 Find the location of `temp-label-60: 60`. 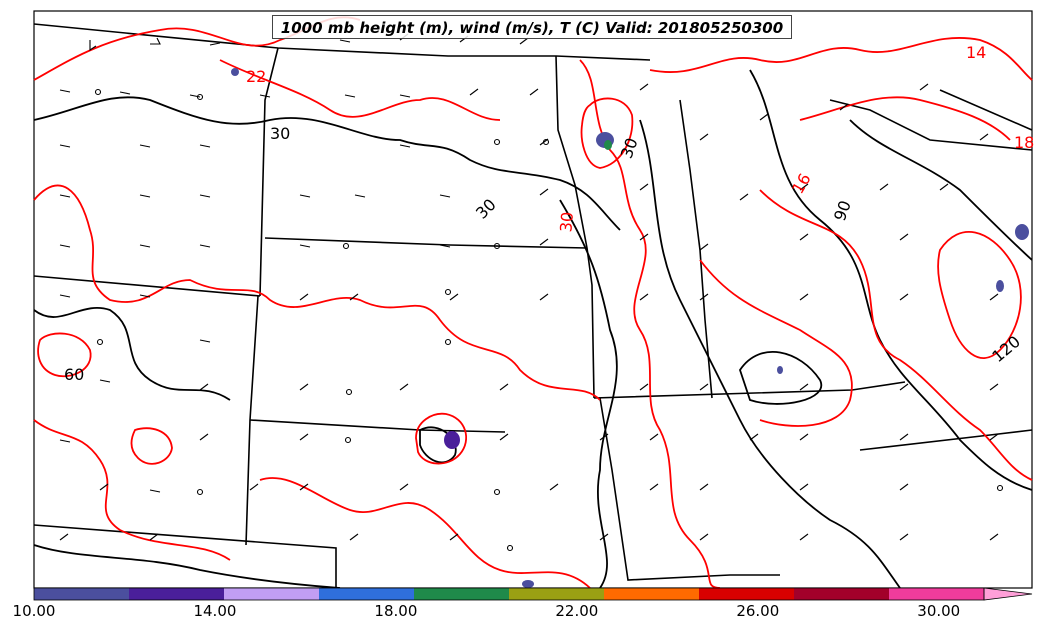

temp-label-60: 60 is located at coordinates (74, 374).